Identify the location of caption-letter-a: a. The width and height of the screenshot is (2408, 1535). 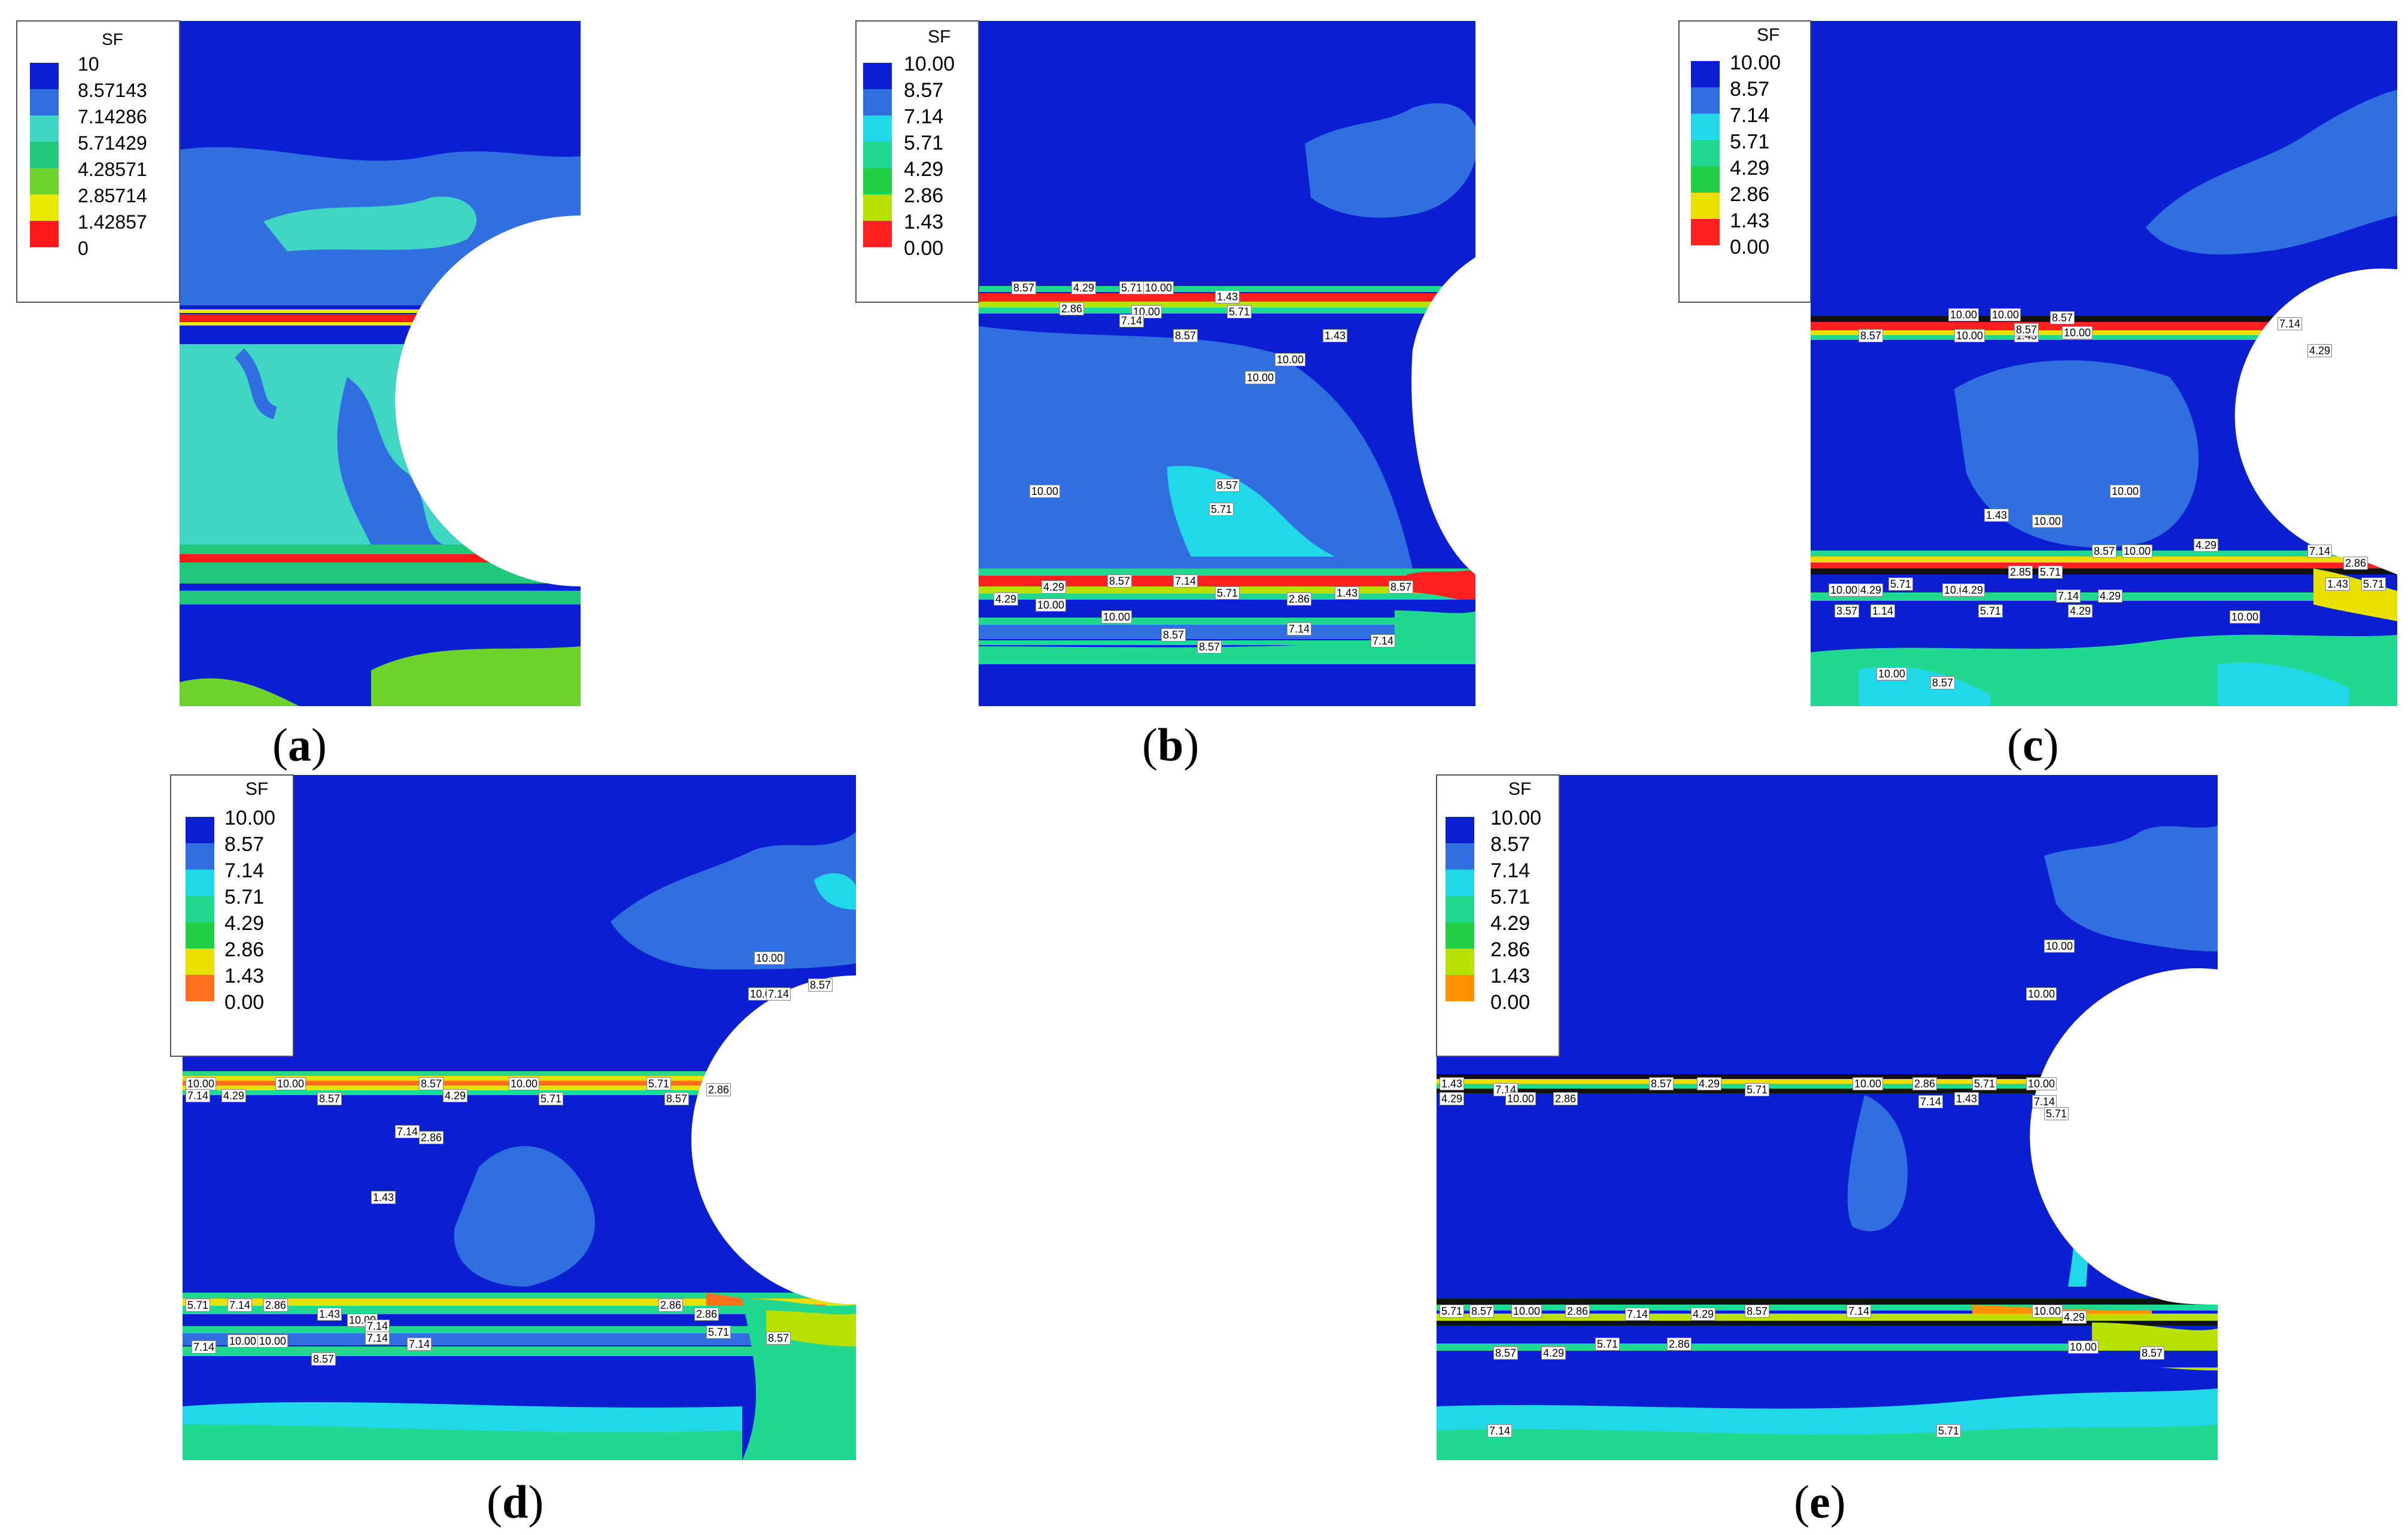
(299, 745).